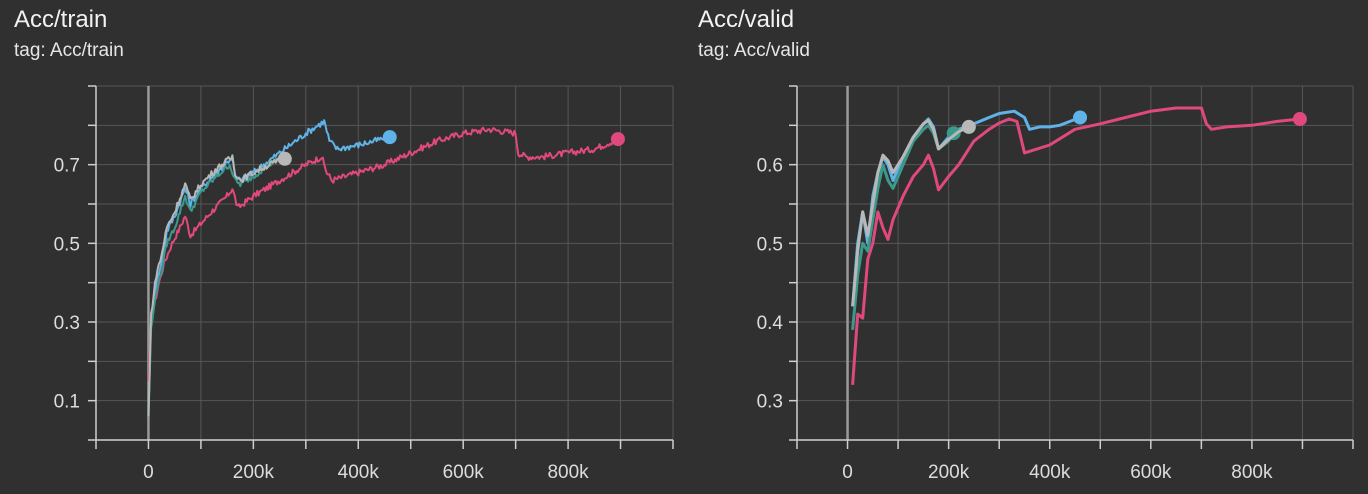  Describe the element at coordinates (61, 19) in the screenshot. I see `chart-title: Acc/train` at that location.